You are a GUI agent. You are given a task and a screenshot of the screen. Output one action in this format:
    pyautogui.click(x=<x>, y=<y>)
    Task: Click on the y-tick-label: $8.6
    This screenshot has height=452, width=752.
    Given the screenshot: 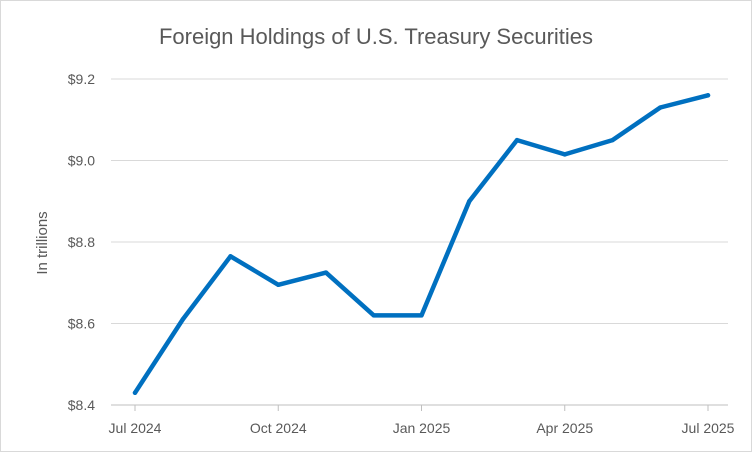 What is the action you would take?
    pyautogui.click(x=81, y=324)
    